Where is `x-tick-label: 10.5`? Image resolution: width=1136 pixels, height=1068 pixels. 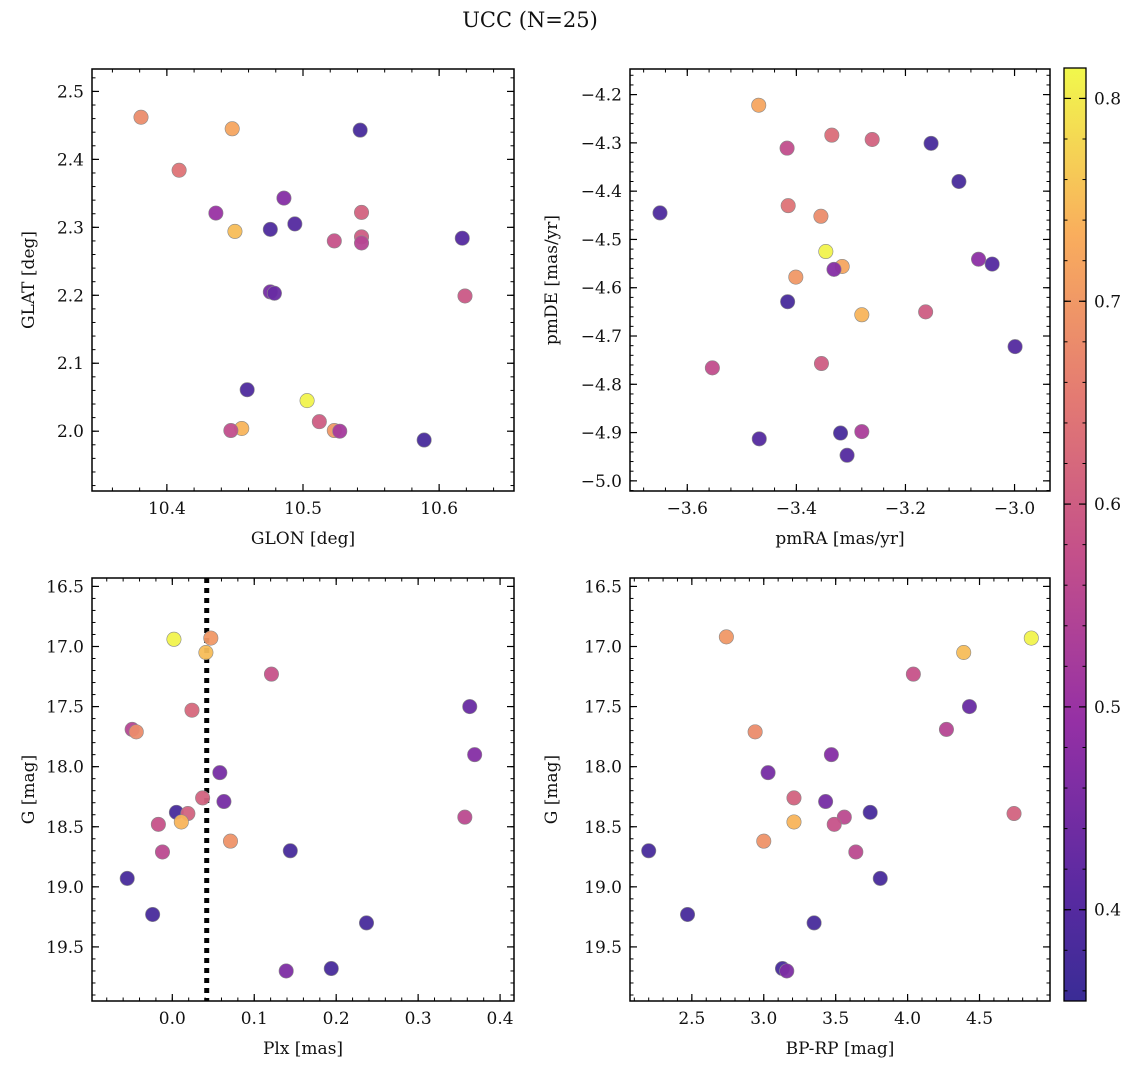
x-tick-label: 10.5 is located at coordinates (303, 509).